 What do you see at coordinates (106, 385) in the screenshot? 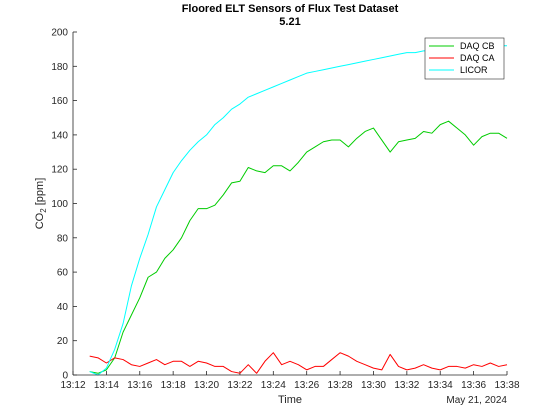
I see `x-tick-label: 13:14` at bounding box center [106, 385].